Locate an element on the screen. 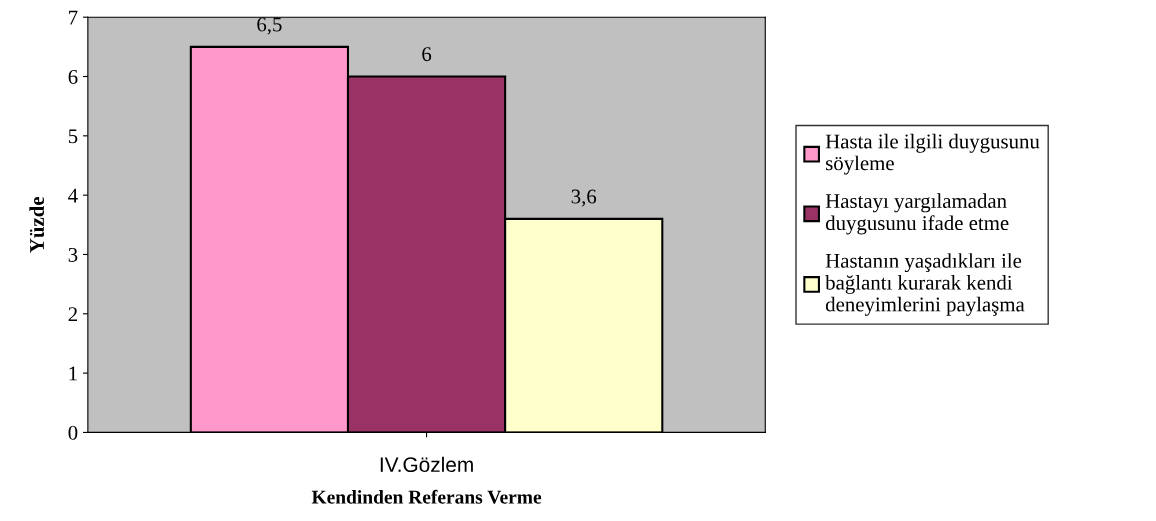 The image size is (1156, 521). y-tick-label: 5 is located at coordinates (73, 136).